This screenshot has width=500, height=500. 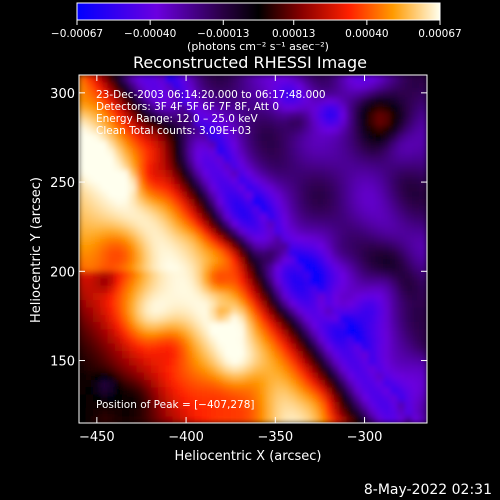 What do you see at coordinates (211, 95) in the screenshot?
I see `annotation-time-range: 23-Dec-2003 06:14:20.000 to 06:17:48.000` at bounding box center [211, 95].